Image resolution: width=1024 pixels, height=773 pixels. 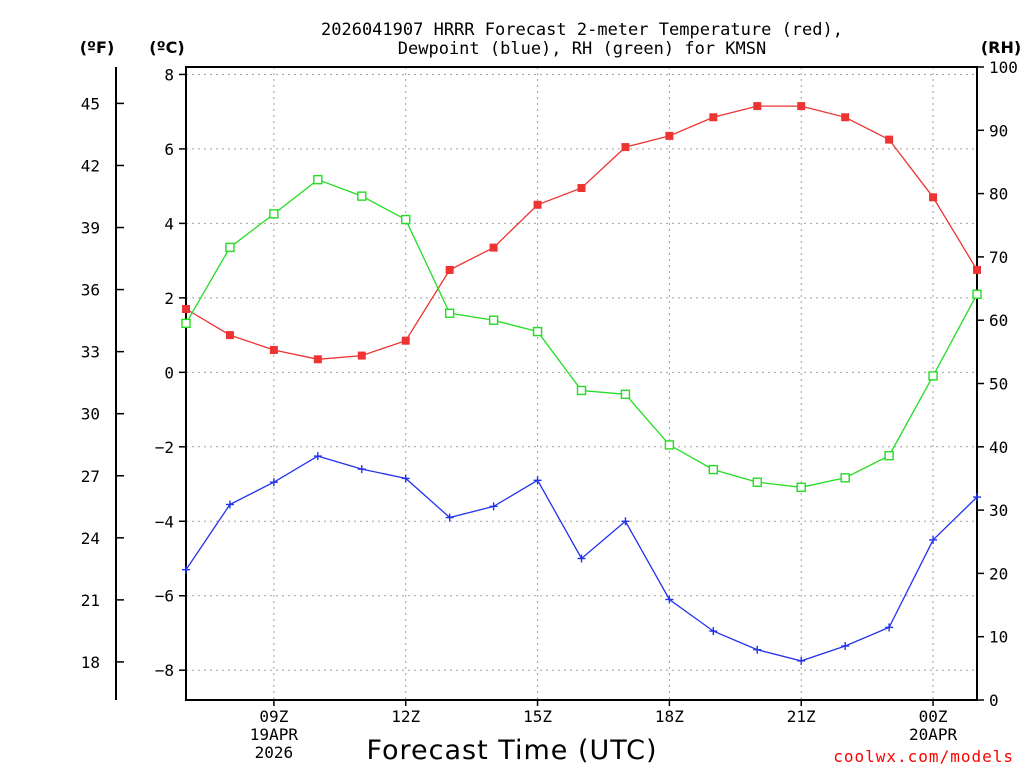 What do you see at coordinates (274, 734) in the screenshot?
I see `x-tick-label: 19APR` at bounding box center [274, 734].